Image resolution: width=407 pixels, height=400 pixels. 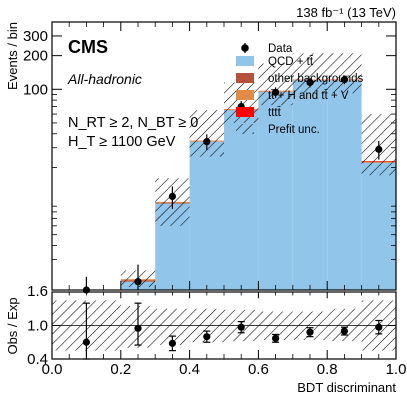 What do you see at coordinates (88, 47) in the screenshot?
I see `experiment-label: CMS` at bounding box center [88, 47].